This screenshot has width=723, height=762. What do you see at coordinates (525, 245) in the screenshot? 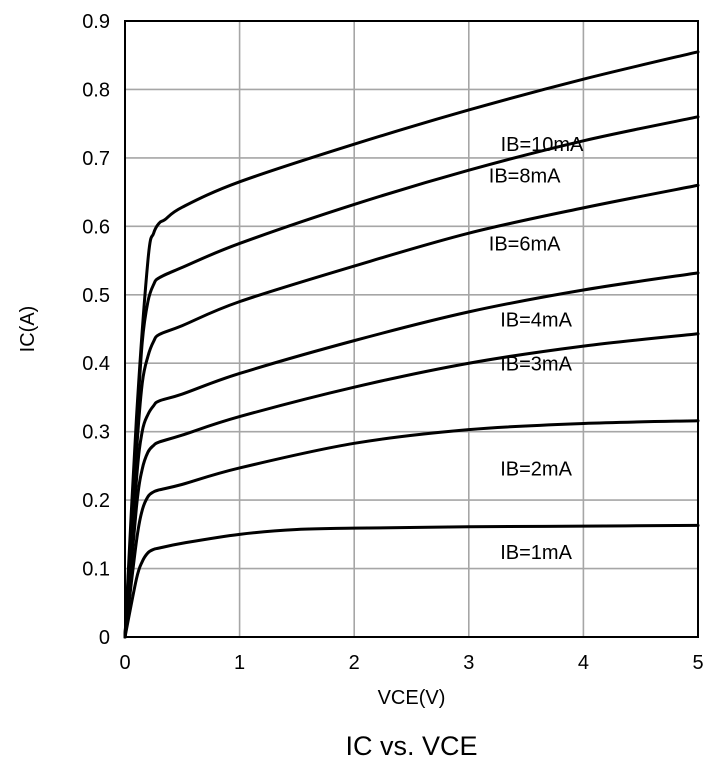
I see `series-label-ib-6ma: IB=6mA` at bounding box center [525, 245].